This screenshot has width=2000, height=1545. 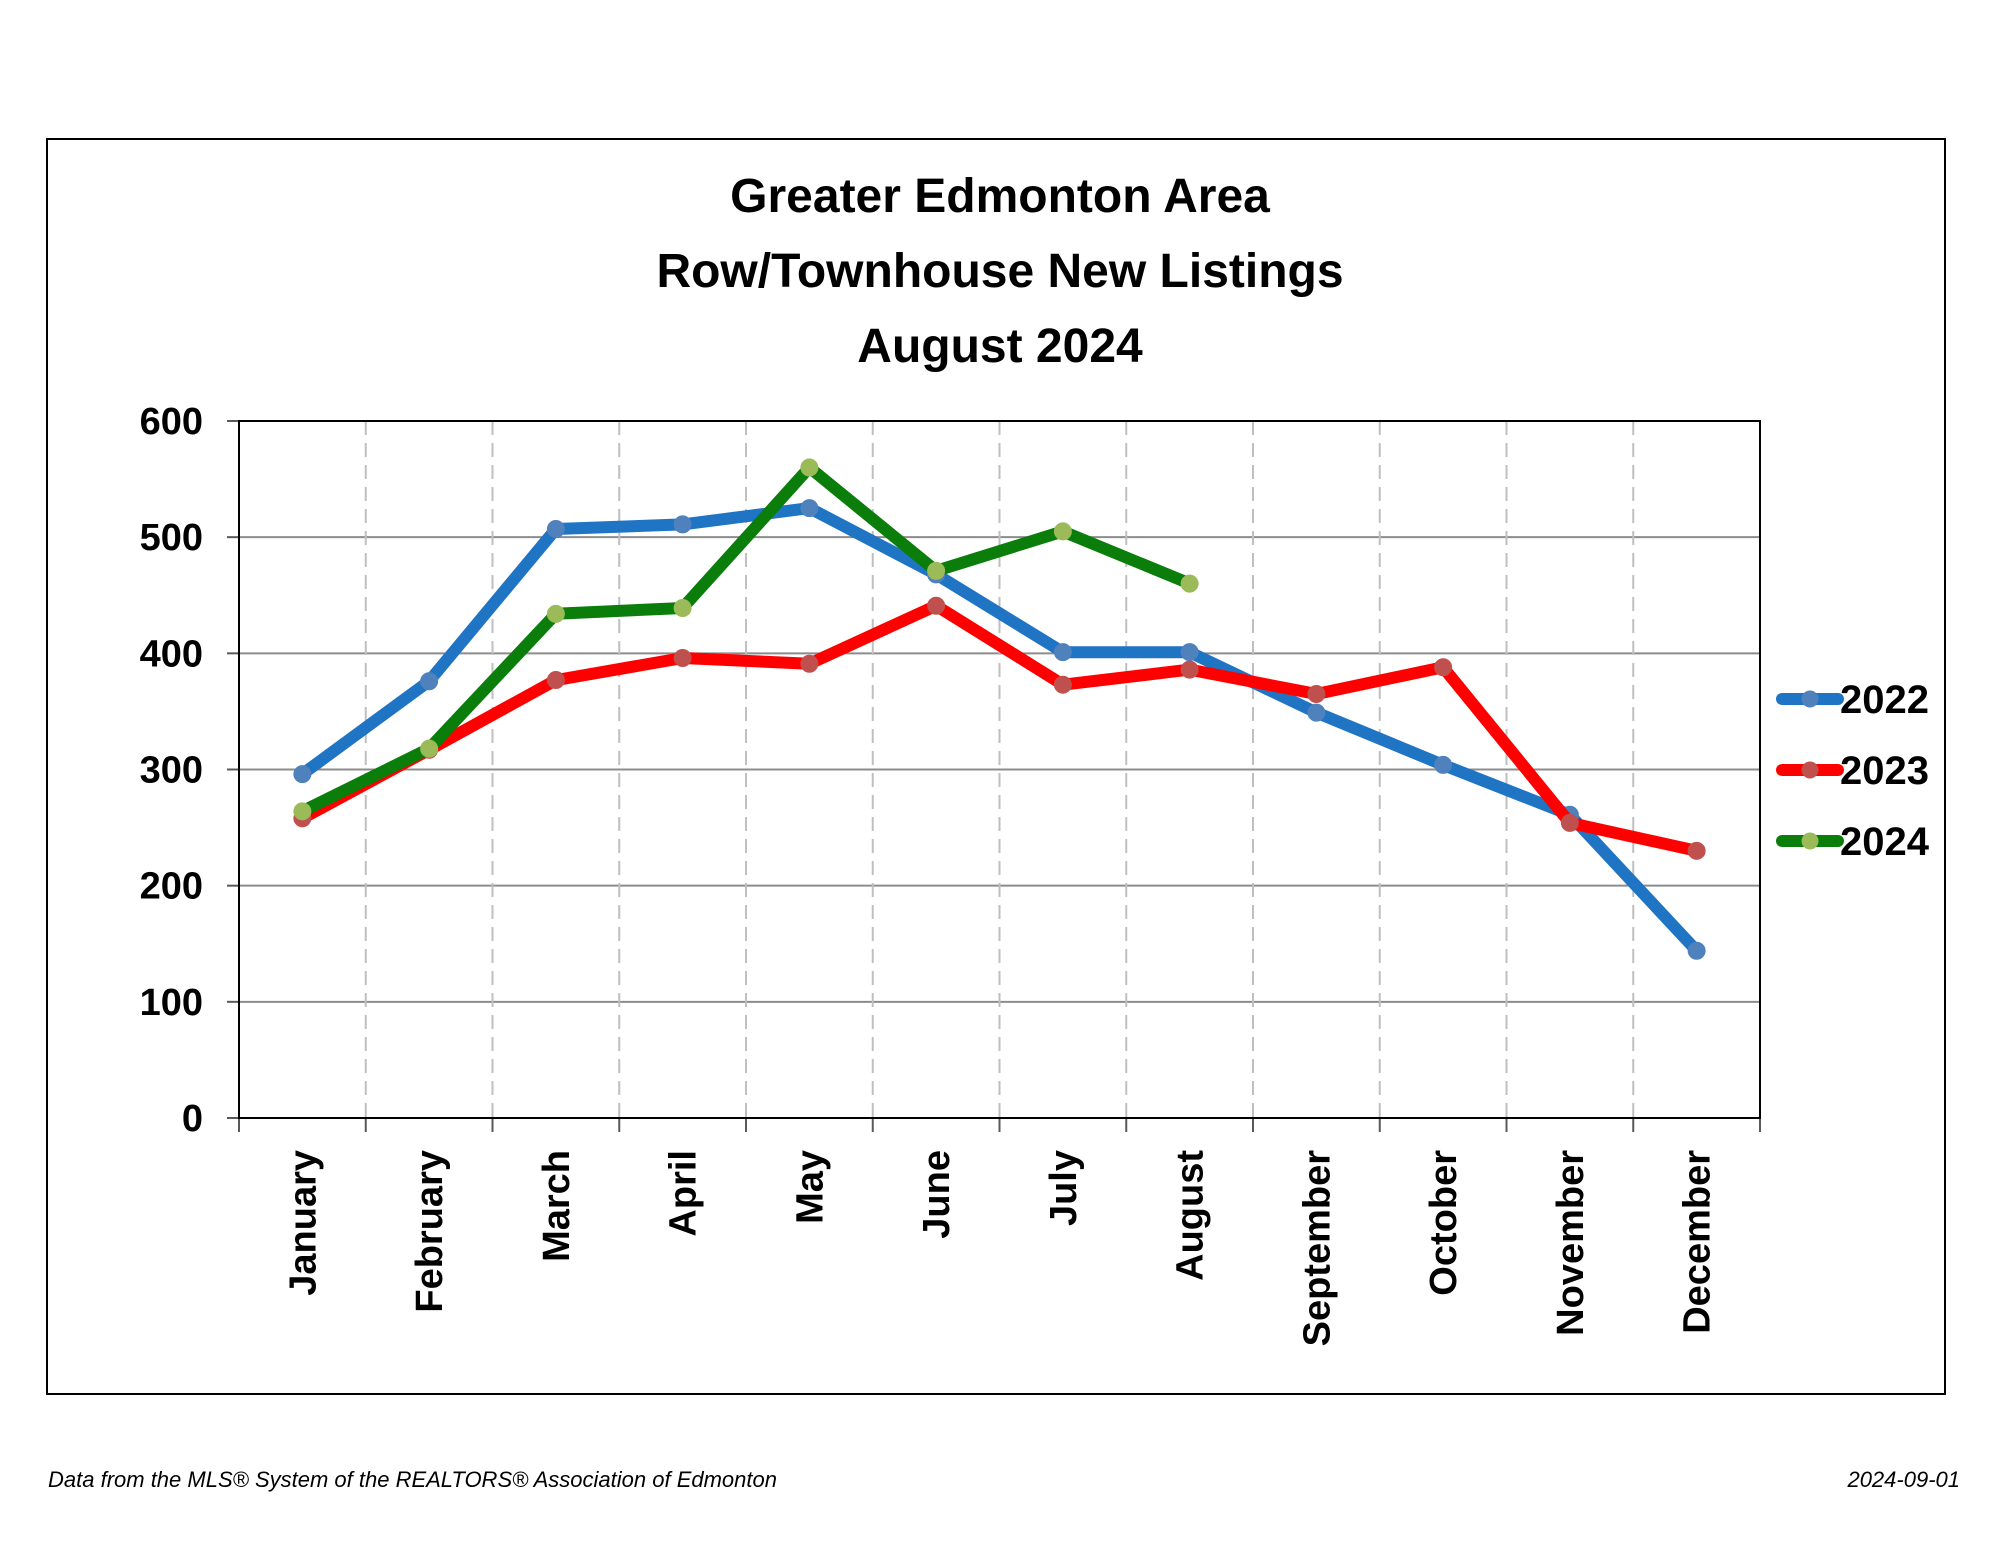 I want to click on x-tick-label: January, so click(x=303, y=1223).